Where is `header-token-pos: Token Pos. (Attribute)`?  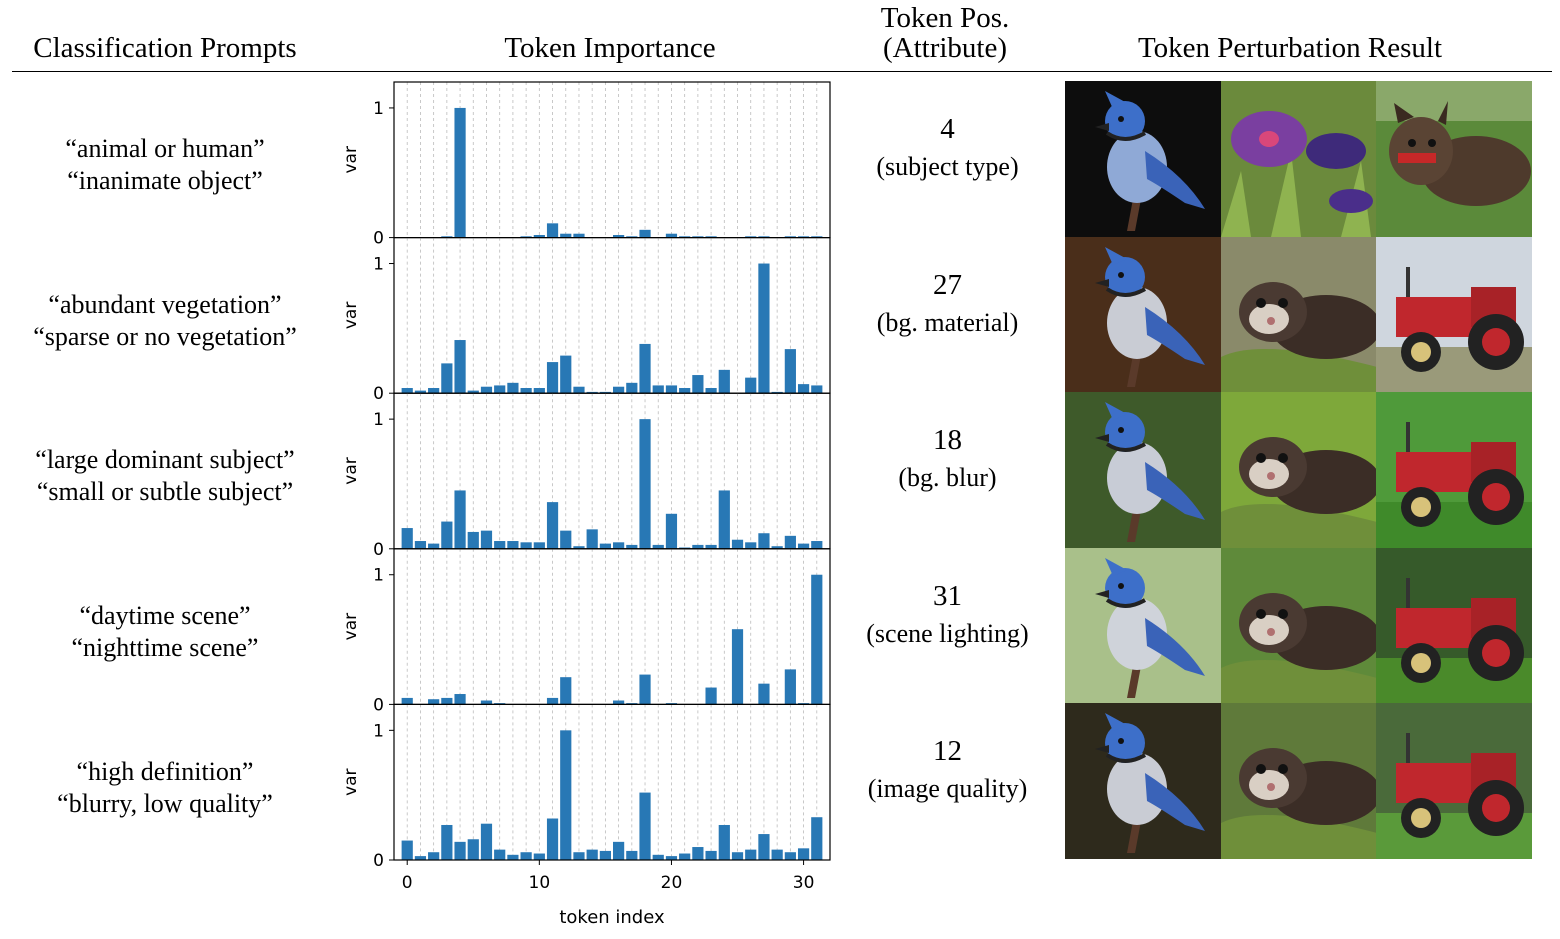
header-token-pos: Token Pos. (Attribute) is located at coordinates (945, 33).